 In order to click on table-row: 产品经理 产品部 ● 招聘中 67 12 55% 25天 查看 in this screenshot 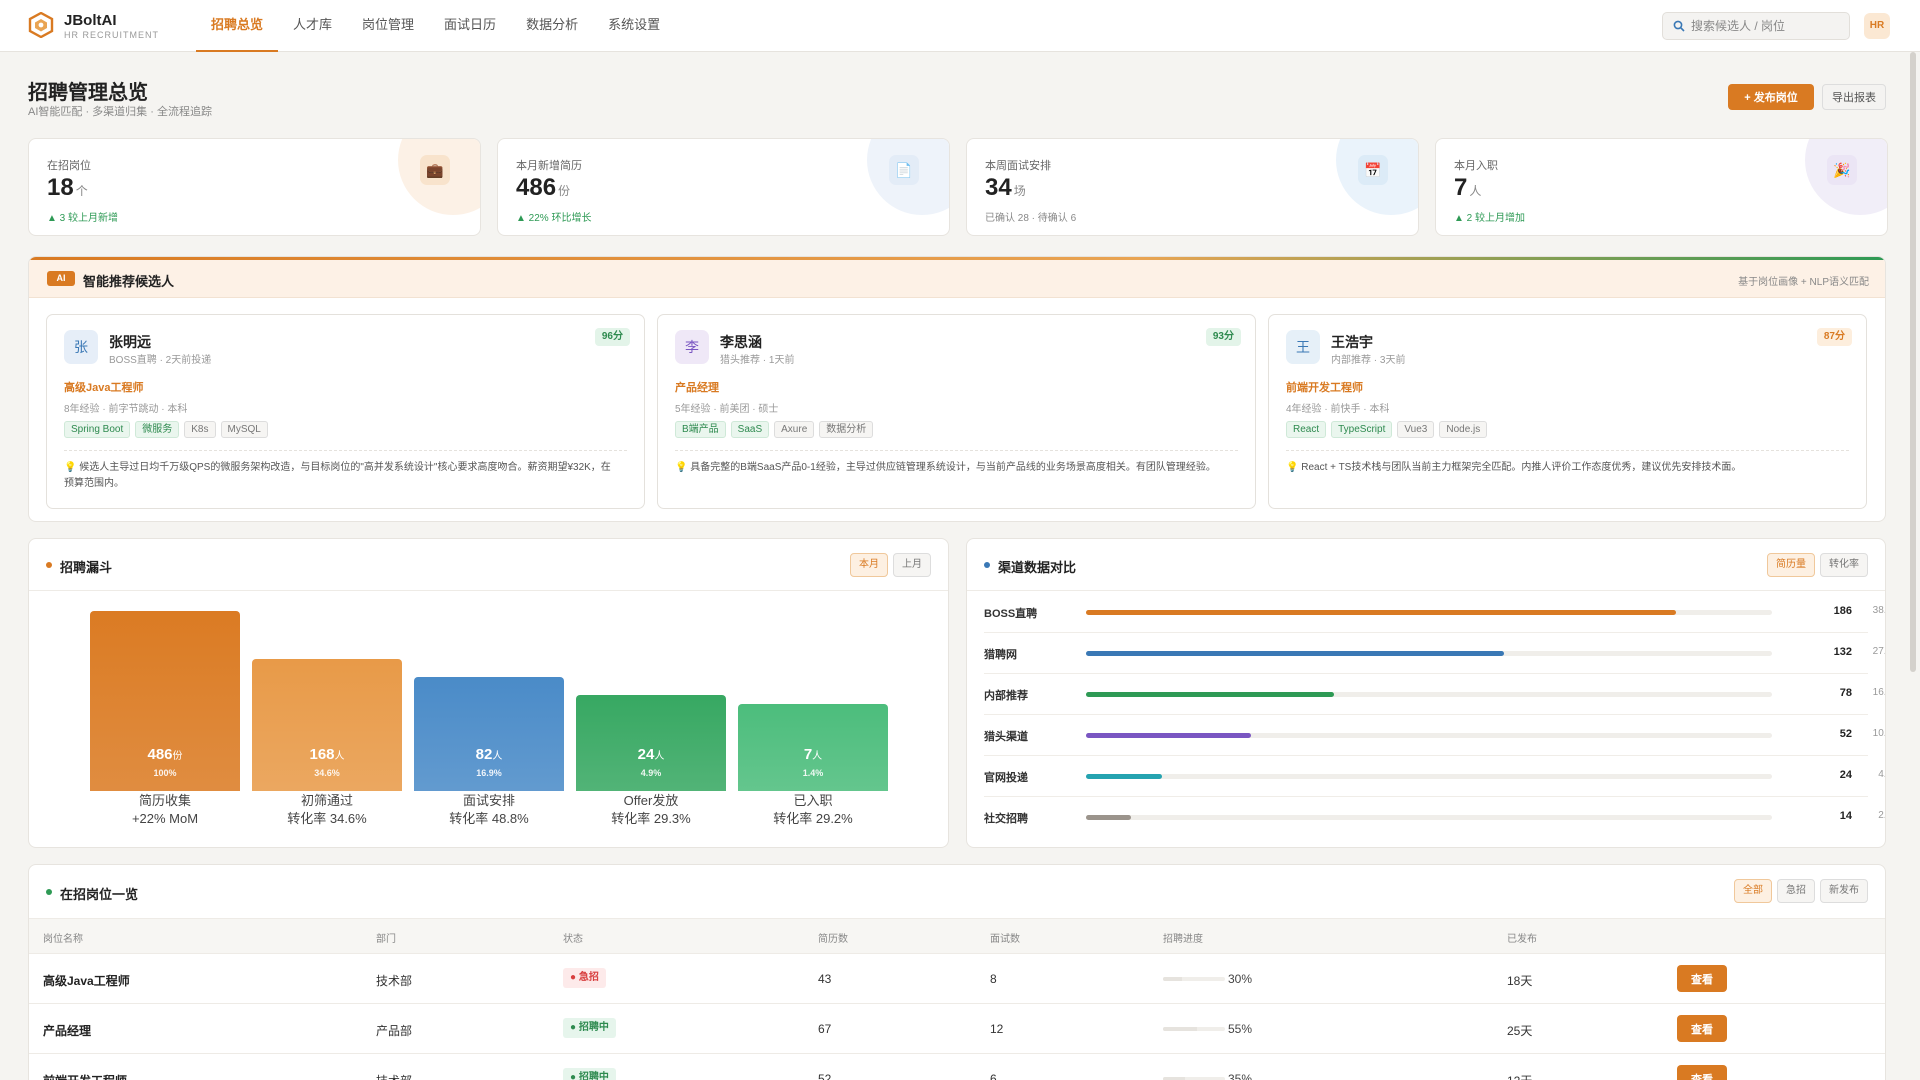, I will do `click(957, 1029)`.